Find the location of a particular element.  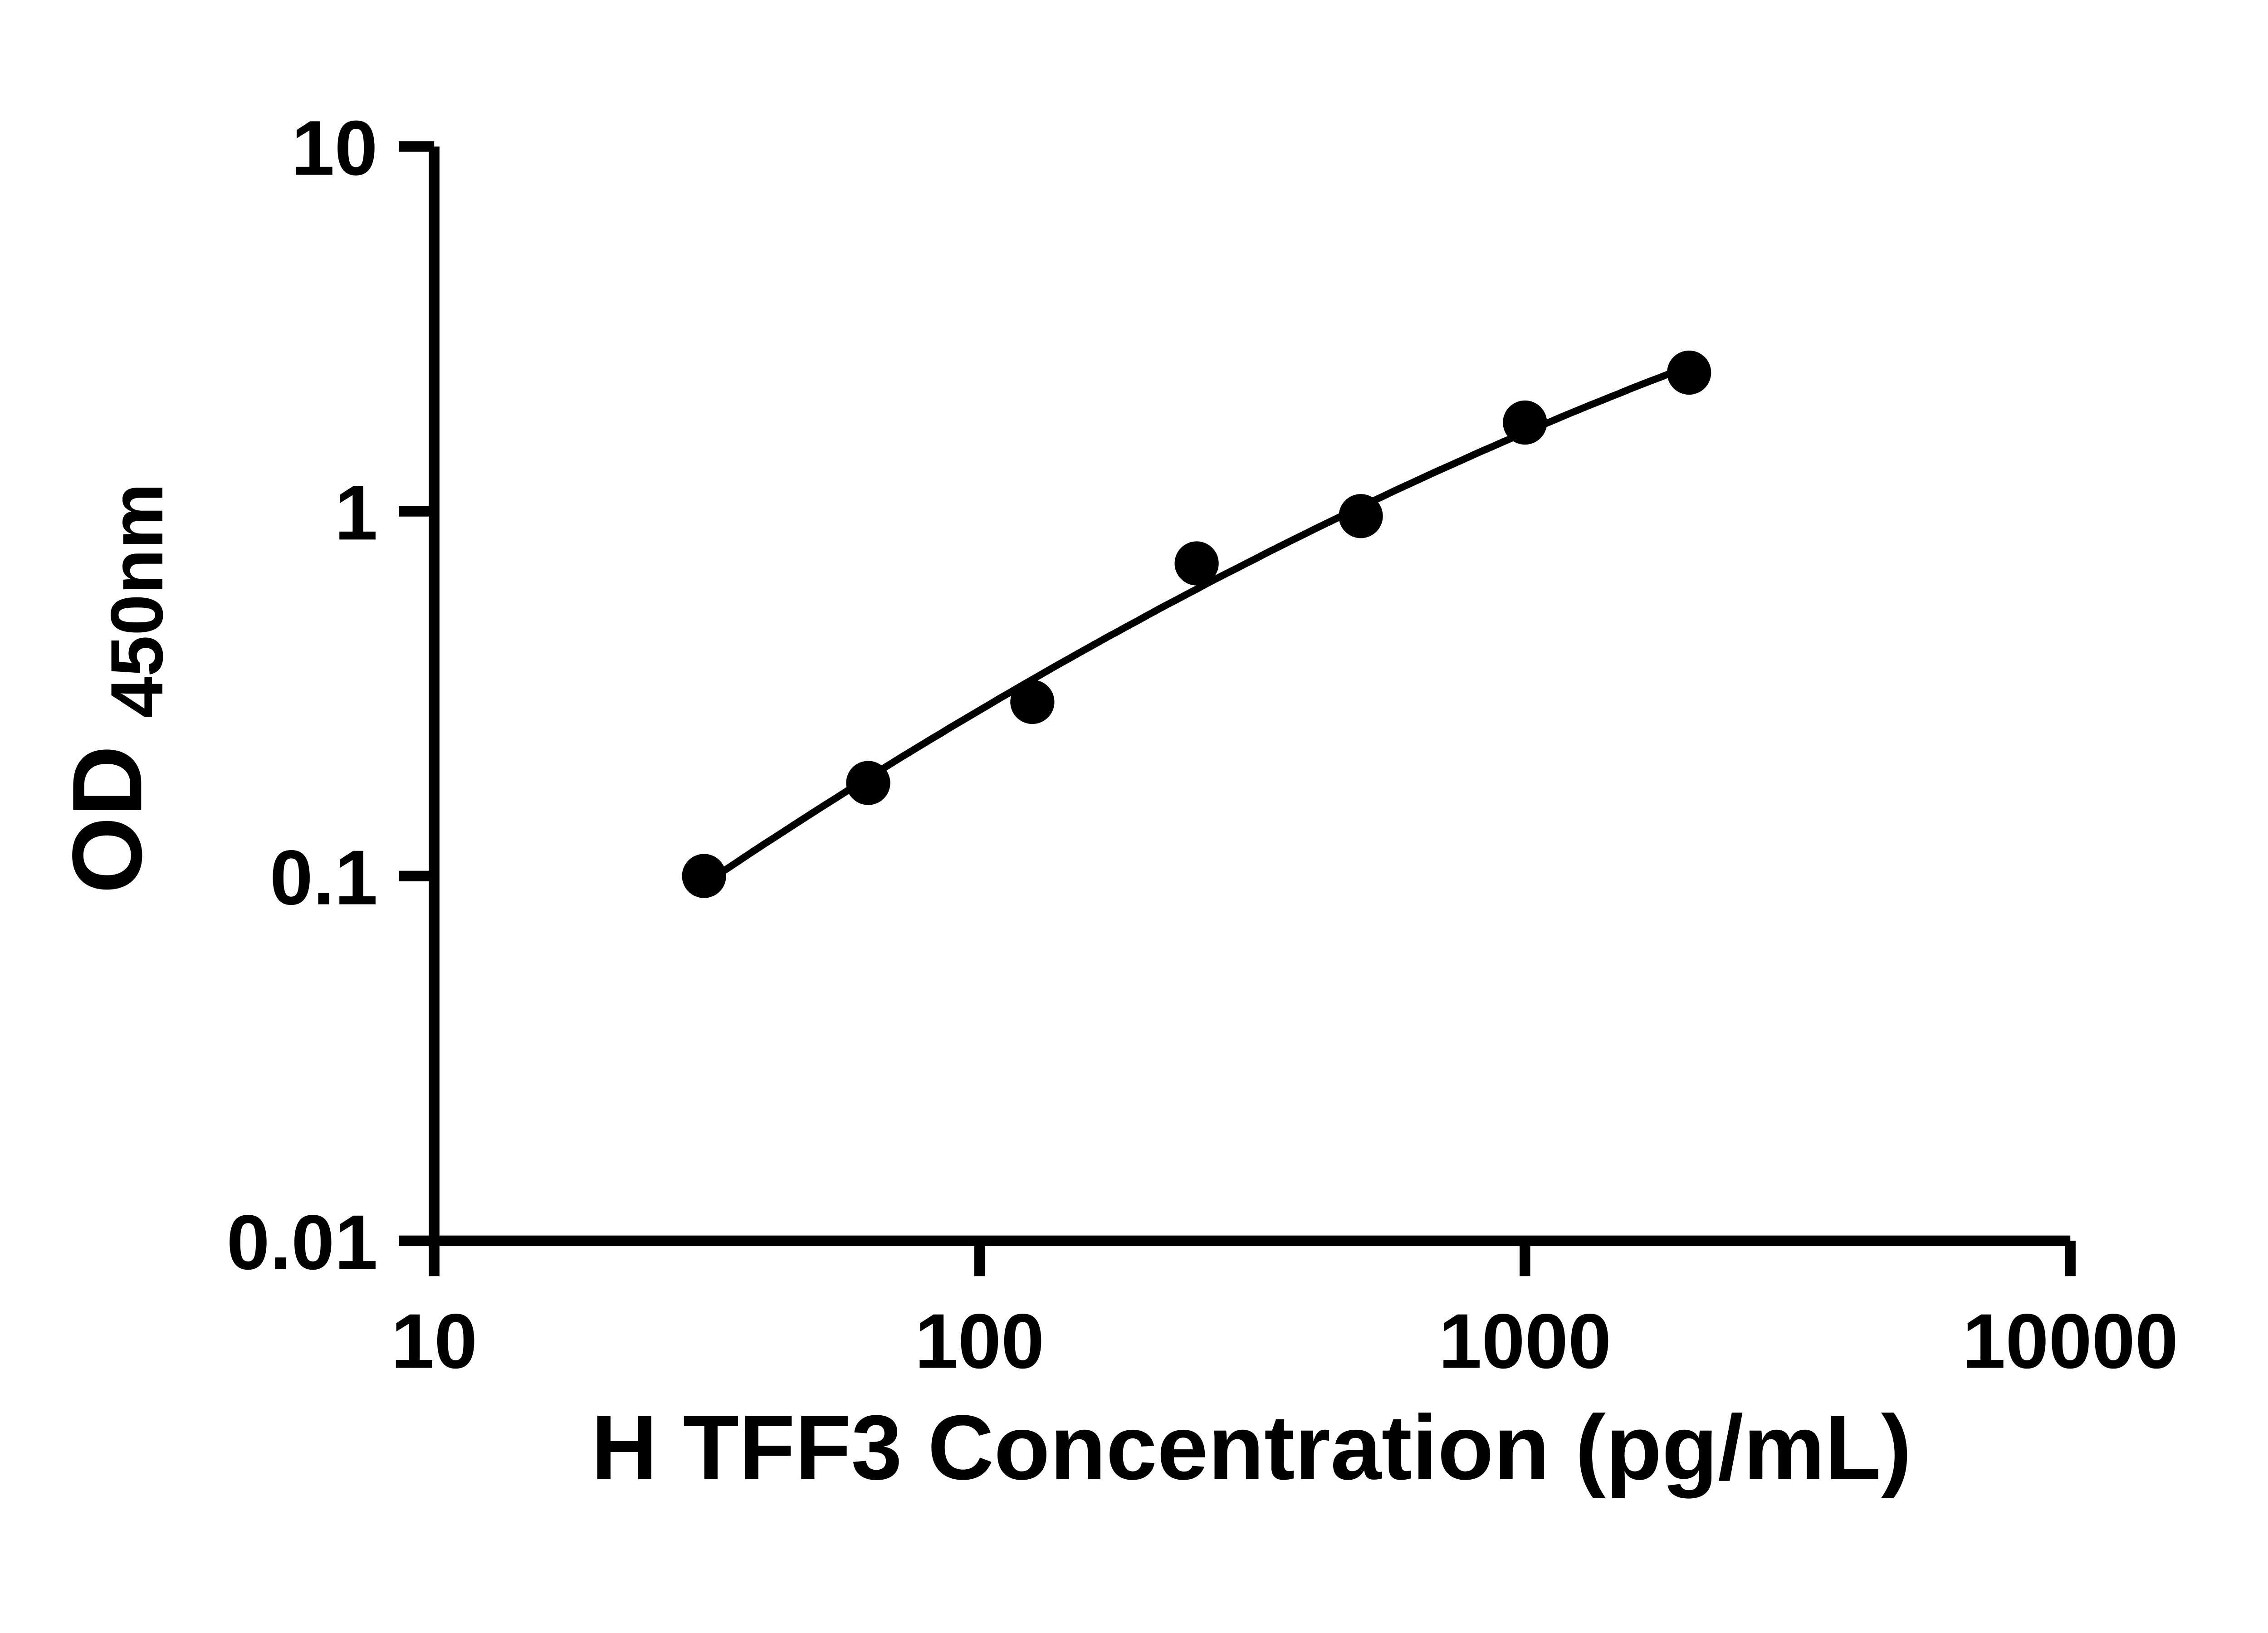

y-tick-label: 1 is located at coordinates (356, 512).